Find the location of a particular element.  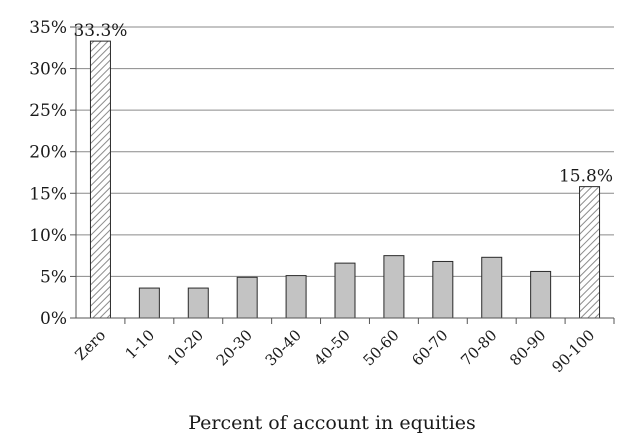

x-tick-label: 60-70 is located at coordinates (429, 347).